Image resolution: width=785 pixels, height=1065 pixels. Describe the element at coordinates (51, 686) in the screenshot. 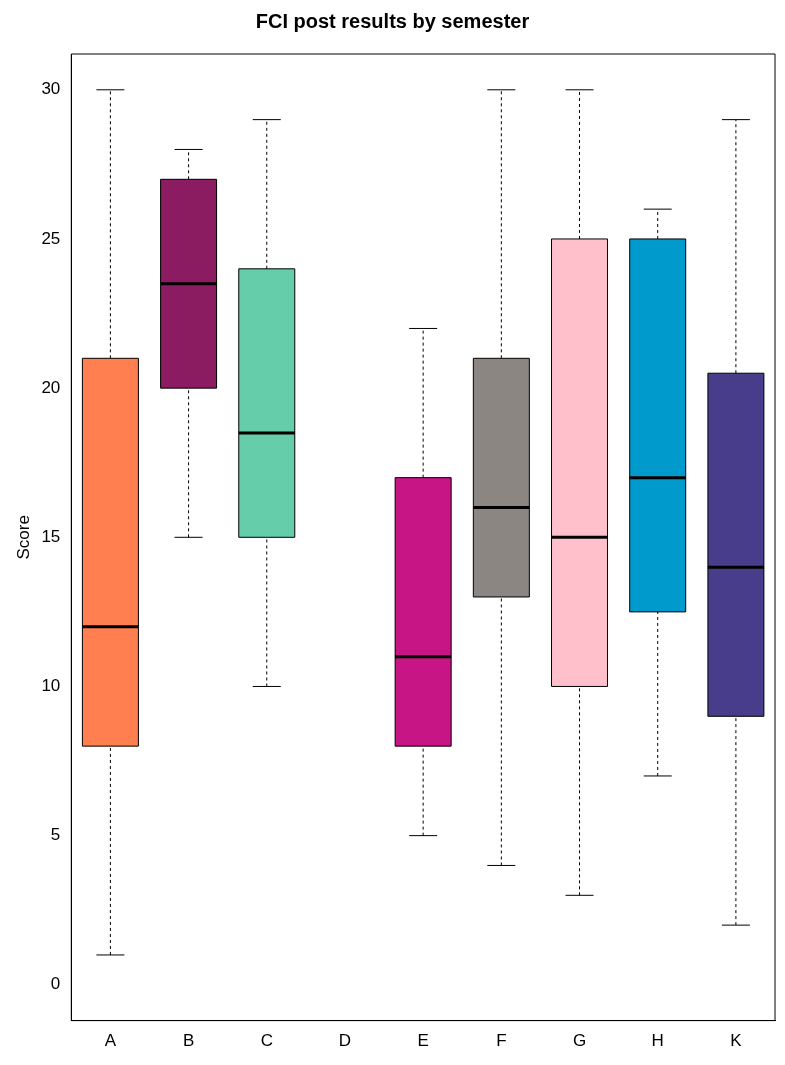

I see `y-tick-label: 10` at that location.